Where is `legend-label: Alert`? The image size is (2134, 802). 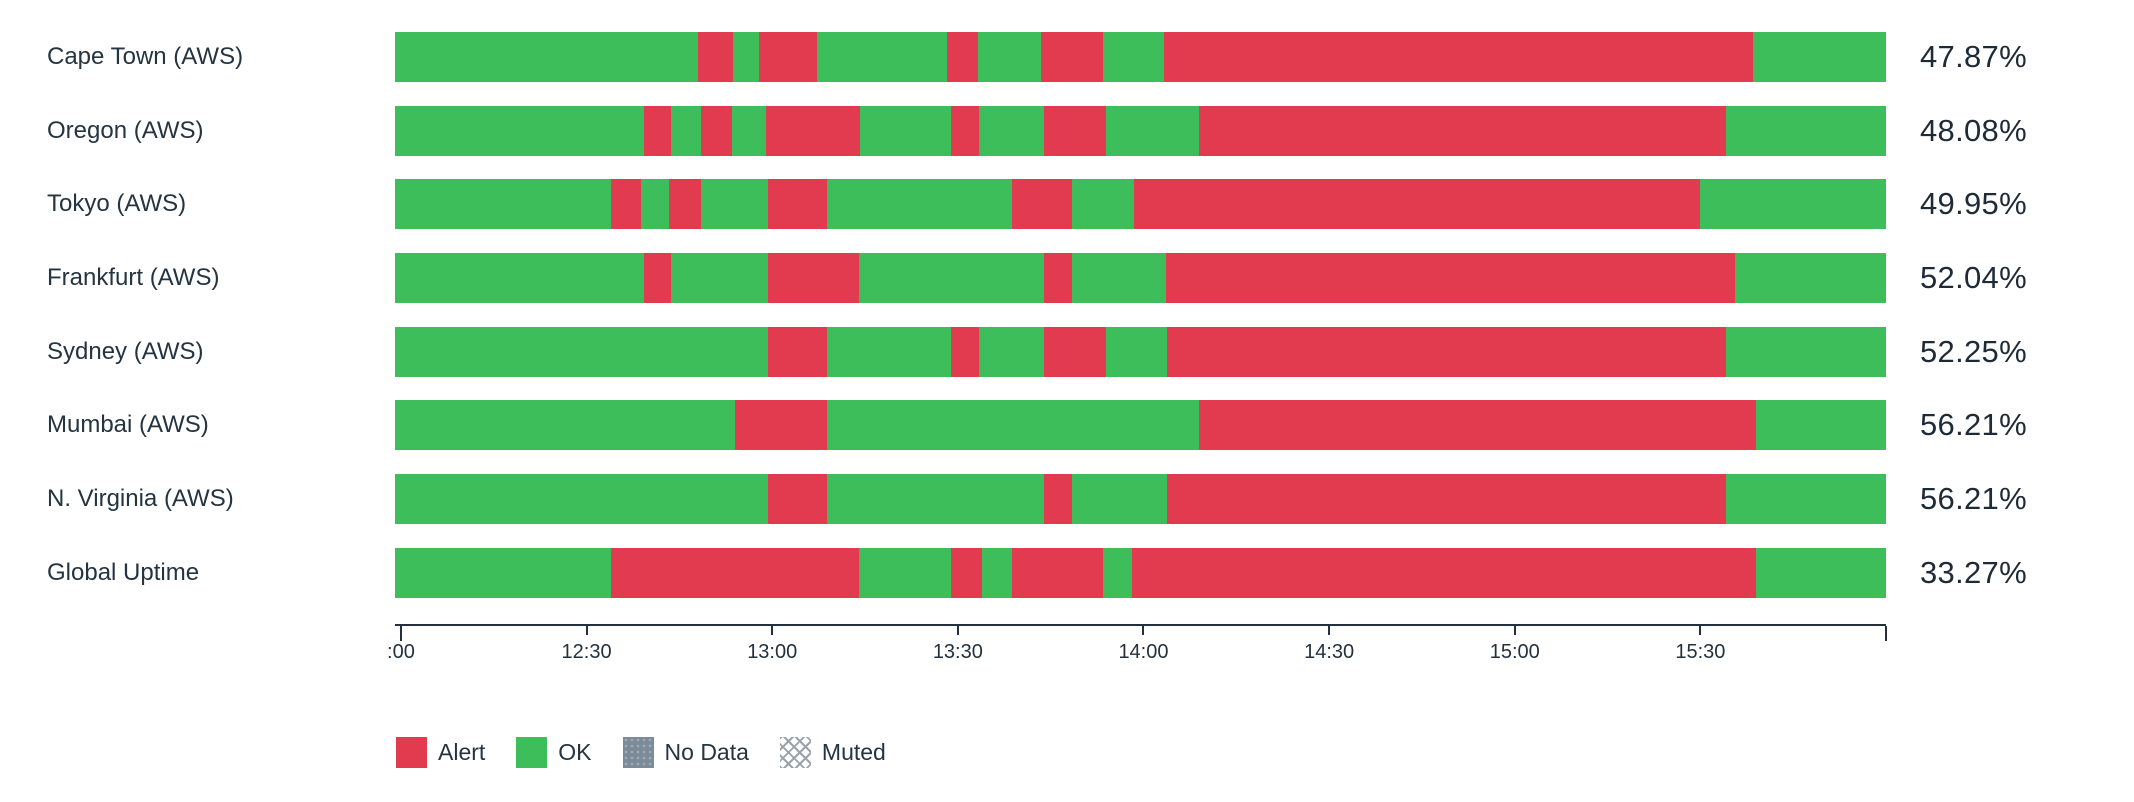 legend-label: Alert is located at coordinates (462, 752).